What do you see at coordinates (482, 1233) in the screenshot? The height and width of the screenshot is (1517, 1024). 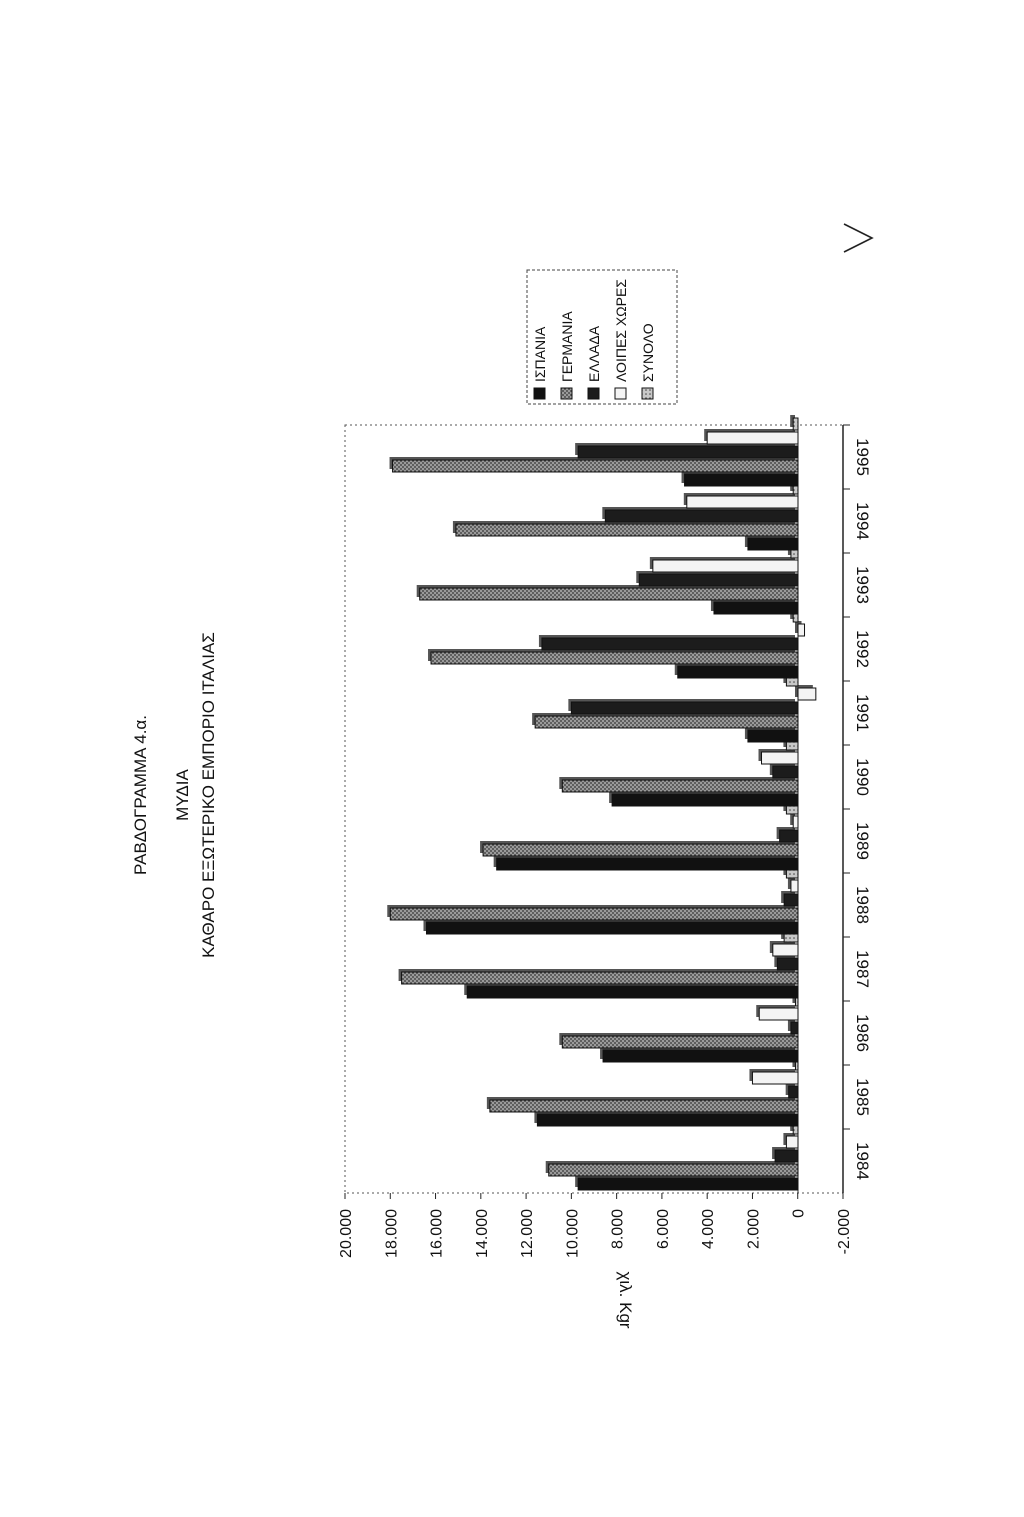 I see `y-tick-label: 14.000` at bounding box center [482, 1233].